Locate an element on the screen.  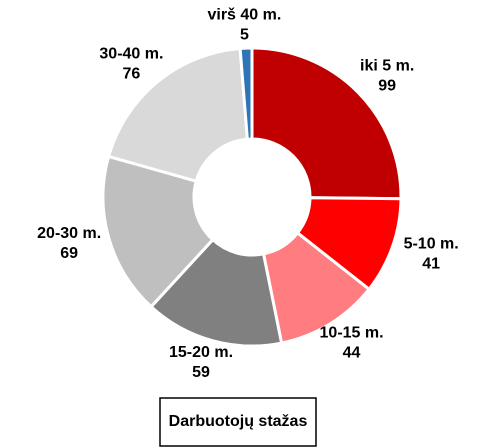
chart-title: Darbuotojų stažas is located at coordinates (238, 421).